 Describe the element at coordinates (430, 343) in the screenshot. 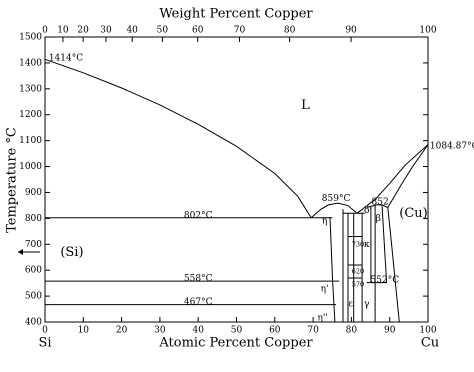

I see `right-element: Cu` at that location.